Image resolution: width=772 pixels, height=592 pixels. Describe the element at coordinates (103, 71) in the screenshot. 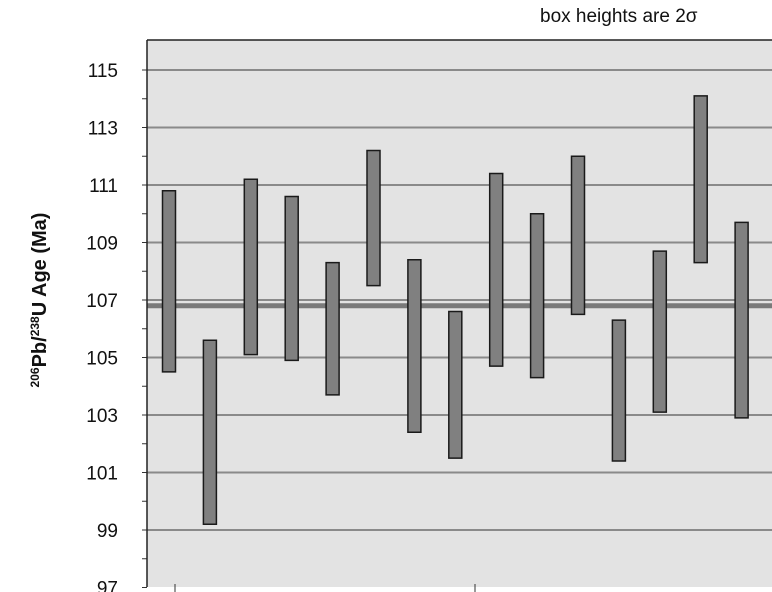

I see `y-tick-label: 115` at that location.